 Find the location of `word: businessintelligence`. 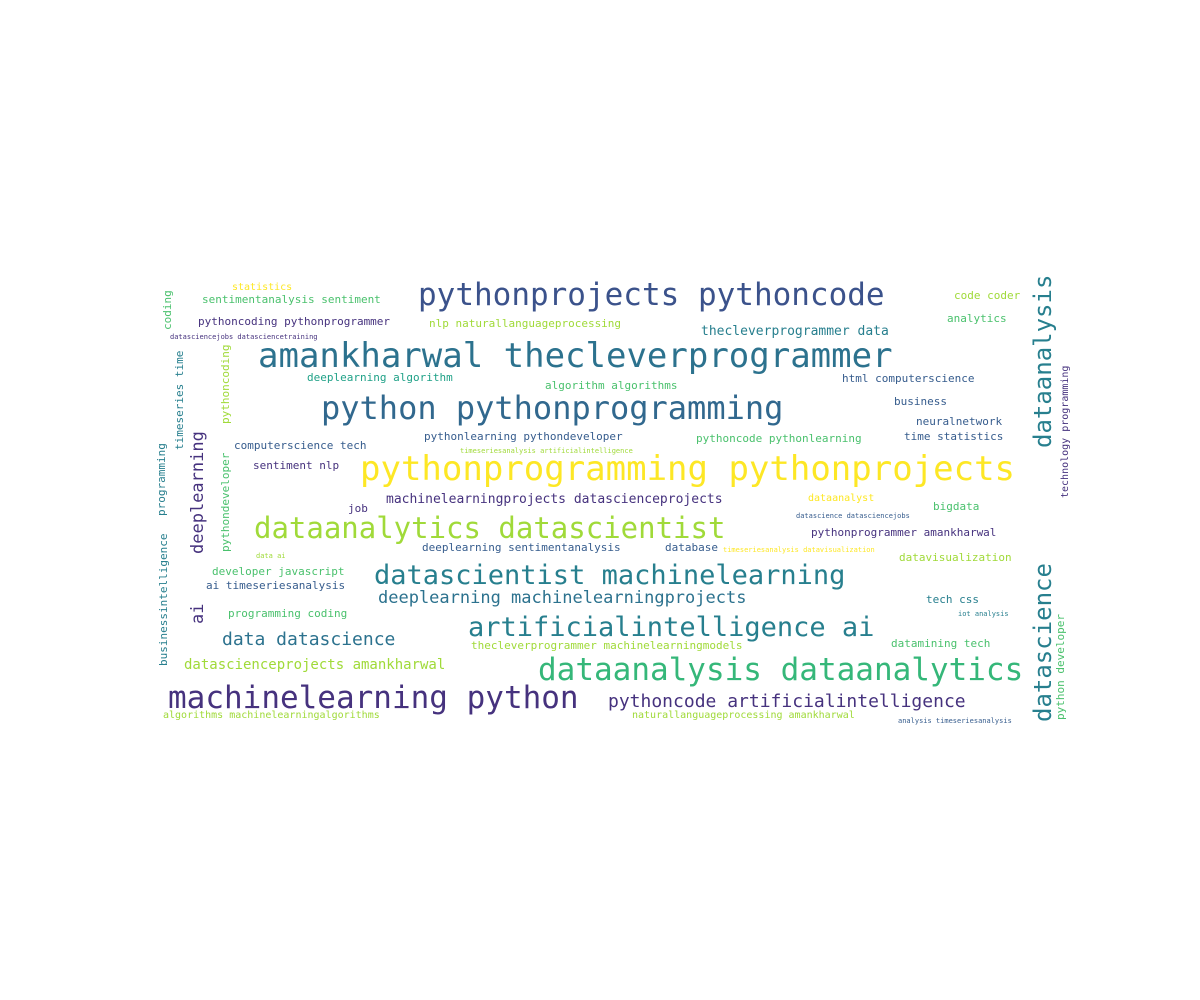

word: businessintelligence is located at coordinates (163, 599).